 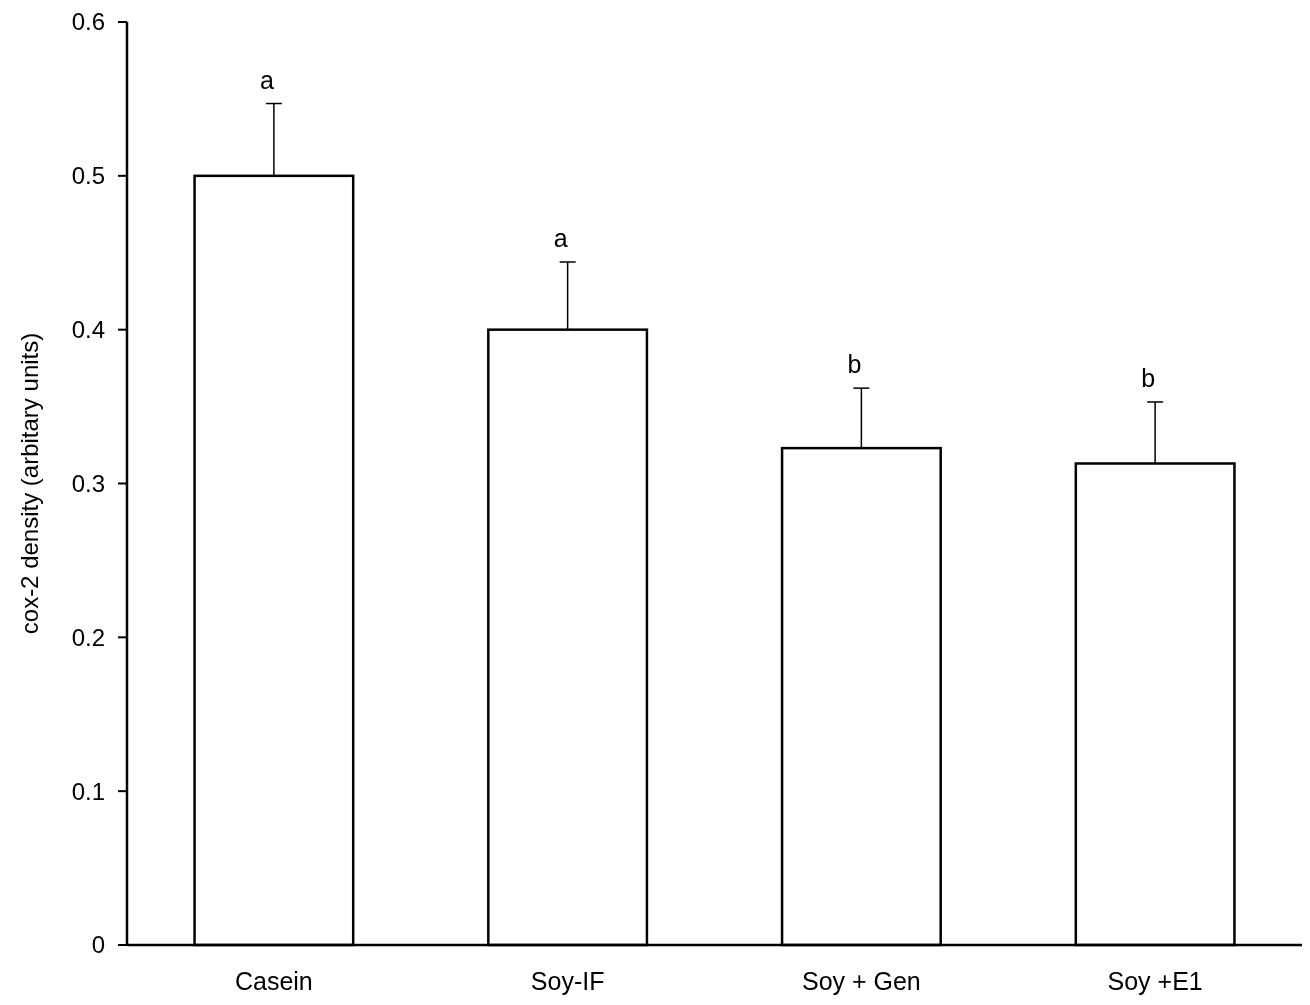 What do you see at coordinates (88, 483) in the screenshot?
I see `y-tick-label: 0.3` at bounding box center [88, 483].